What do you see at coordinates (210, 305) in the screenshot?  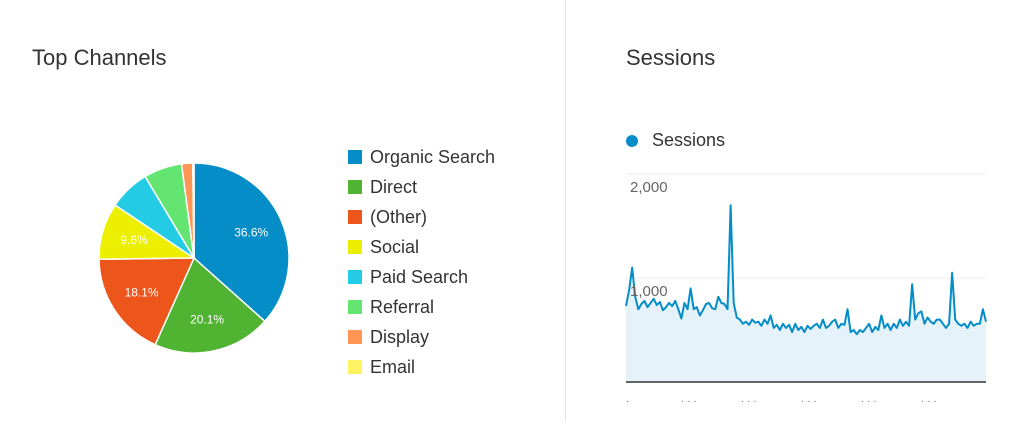 I see `pie-slice-direct` at bounding box center [210, 305].